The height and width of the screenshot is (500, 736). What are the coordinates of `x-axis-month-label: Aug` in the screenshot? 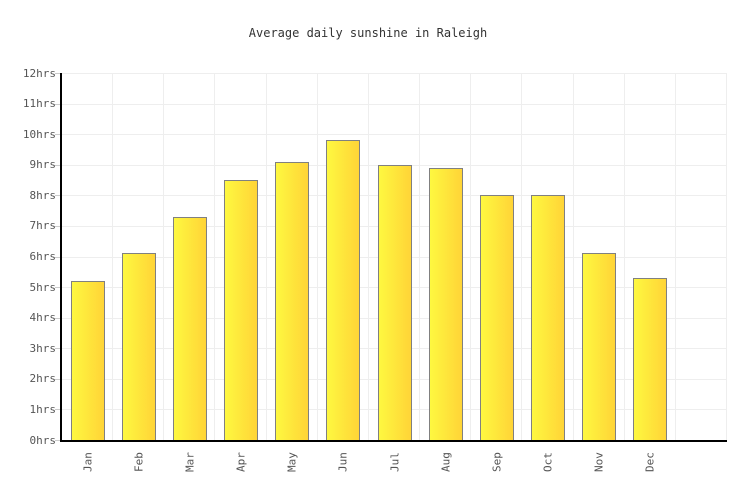 It's located at (446, 462).